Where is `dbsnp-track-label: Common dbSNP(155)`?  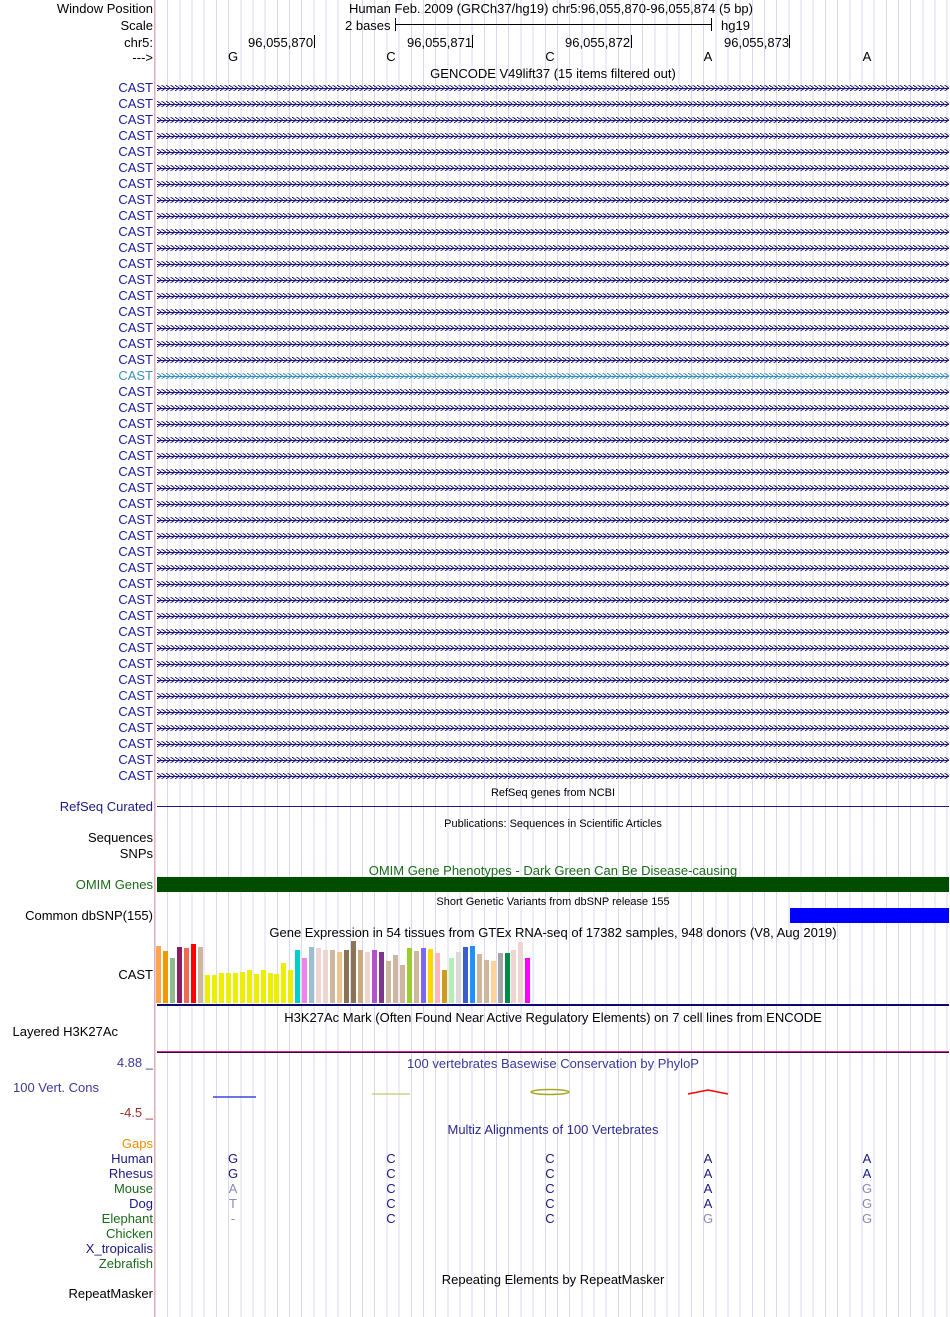
dbsnp-track-label: Common dbSNP(155) is located at coordinates (89, 915).